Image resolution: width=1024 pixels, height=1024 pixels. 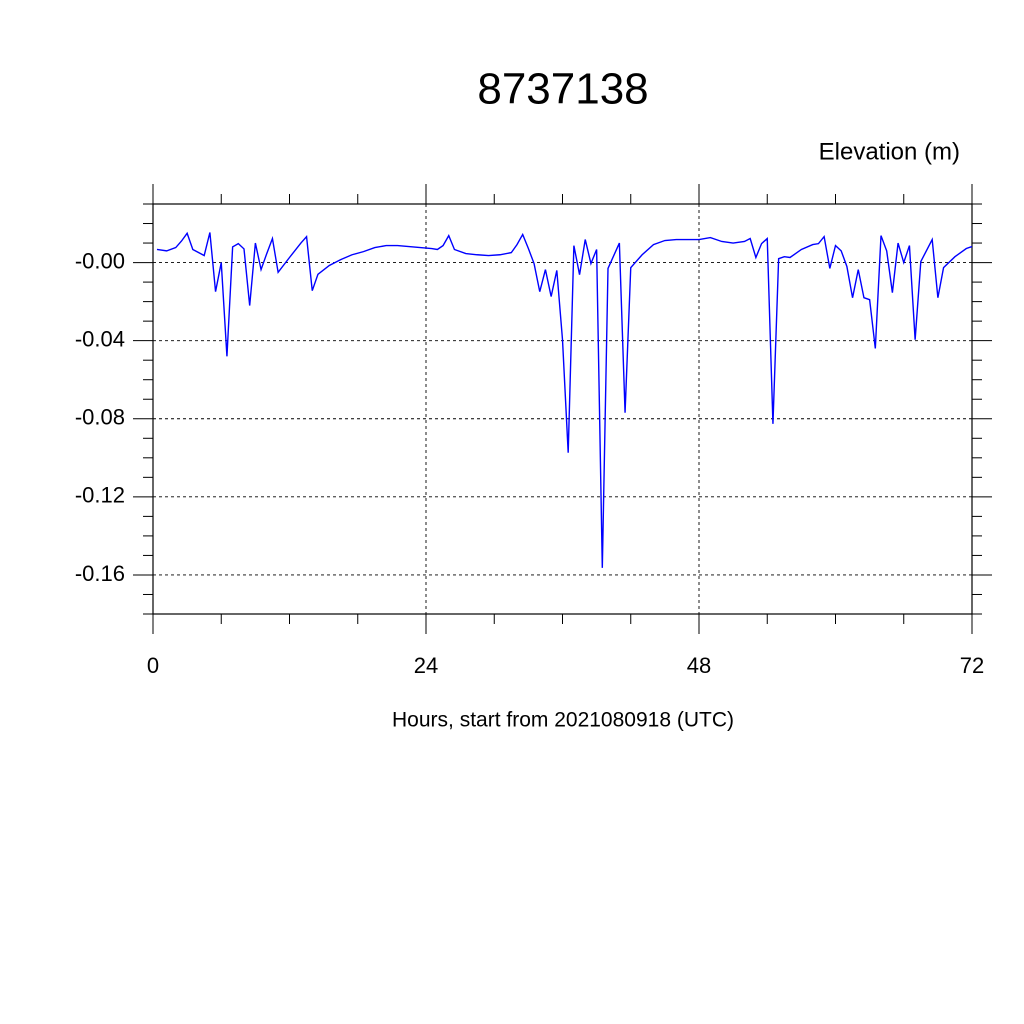 I want to click on y-tick-label: -0.00, so click(x=100, y=260).